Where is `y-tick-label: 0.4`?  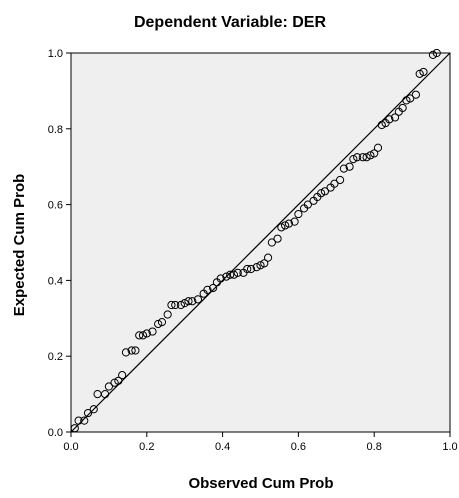
y-tick-label: 0.4 is located at coordinates (55, 281).